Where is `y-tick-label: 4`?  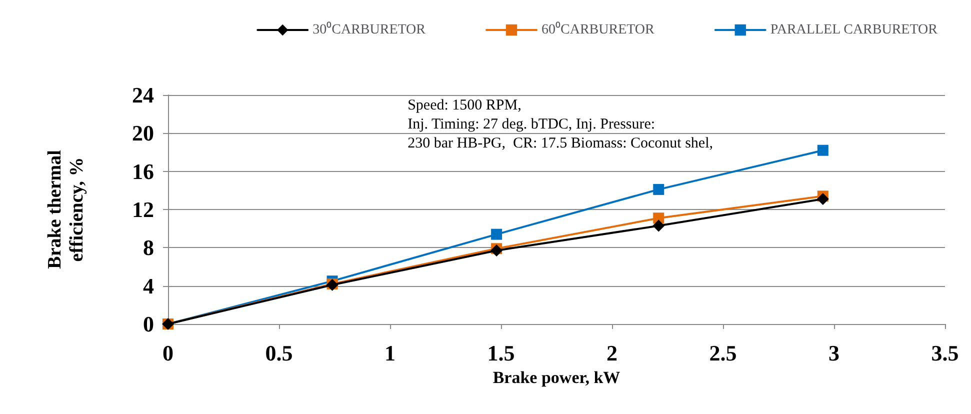 y-tick-label: 4 is located at coordinates (148, 285).